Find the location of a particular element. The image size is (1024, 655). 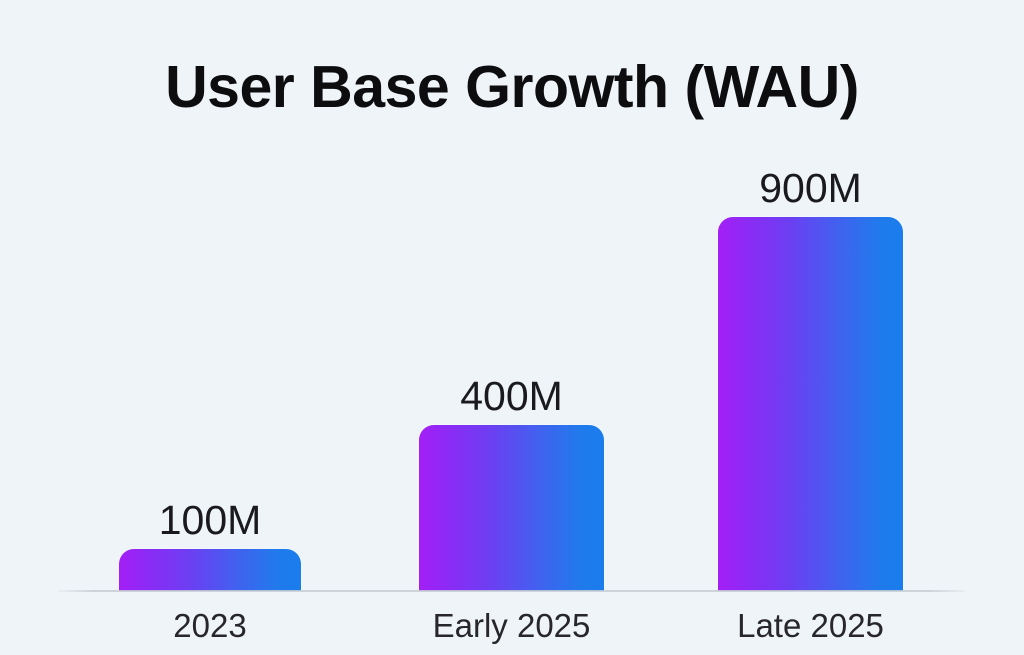

bar-early-2025 is located at coordinates (511, 508).